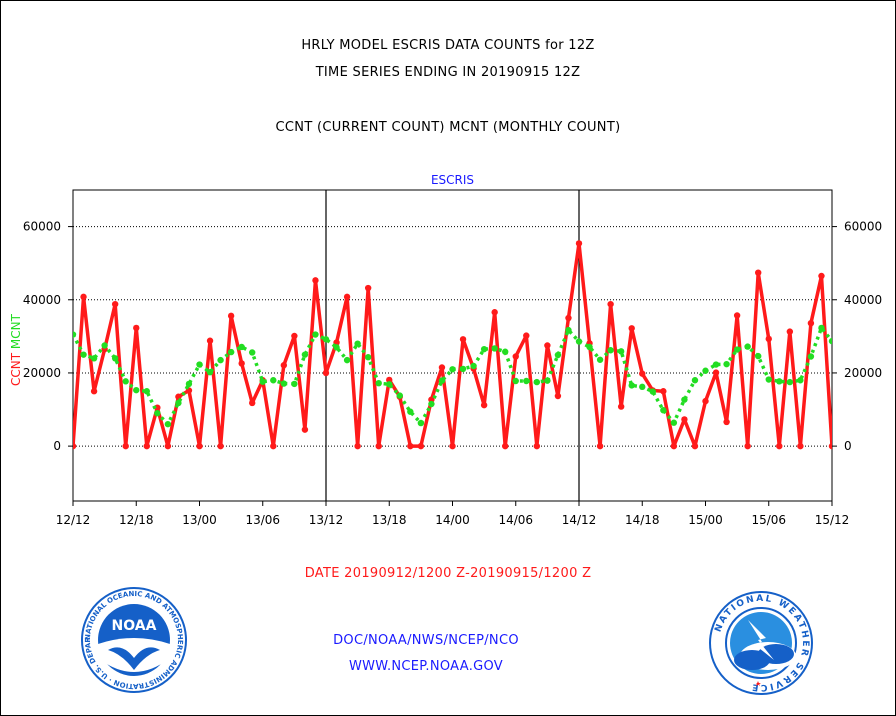 The width and height of the screenshot is (896, 716). Describe the element at coordinates (579, 520) in the screenshot. I see `x-tick-label: 14/12` at that location.